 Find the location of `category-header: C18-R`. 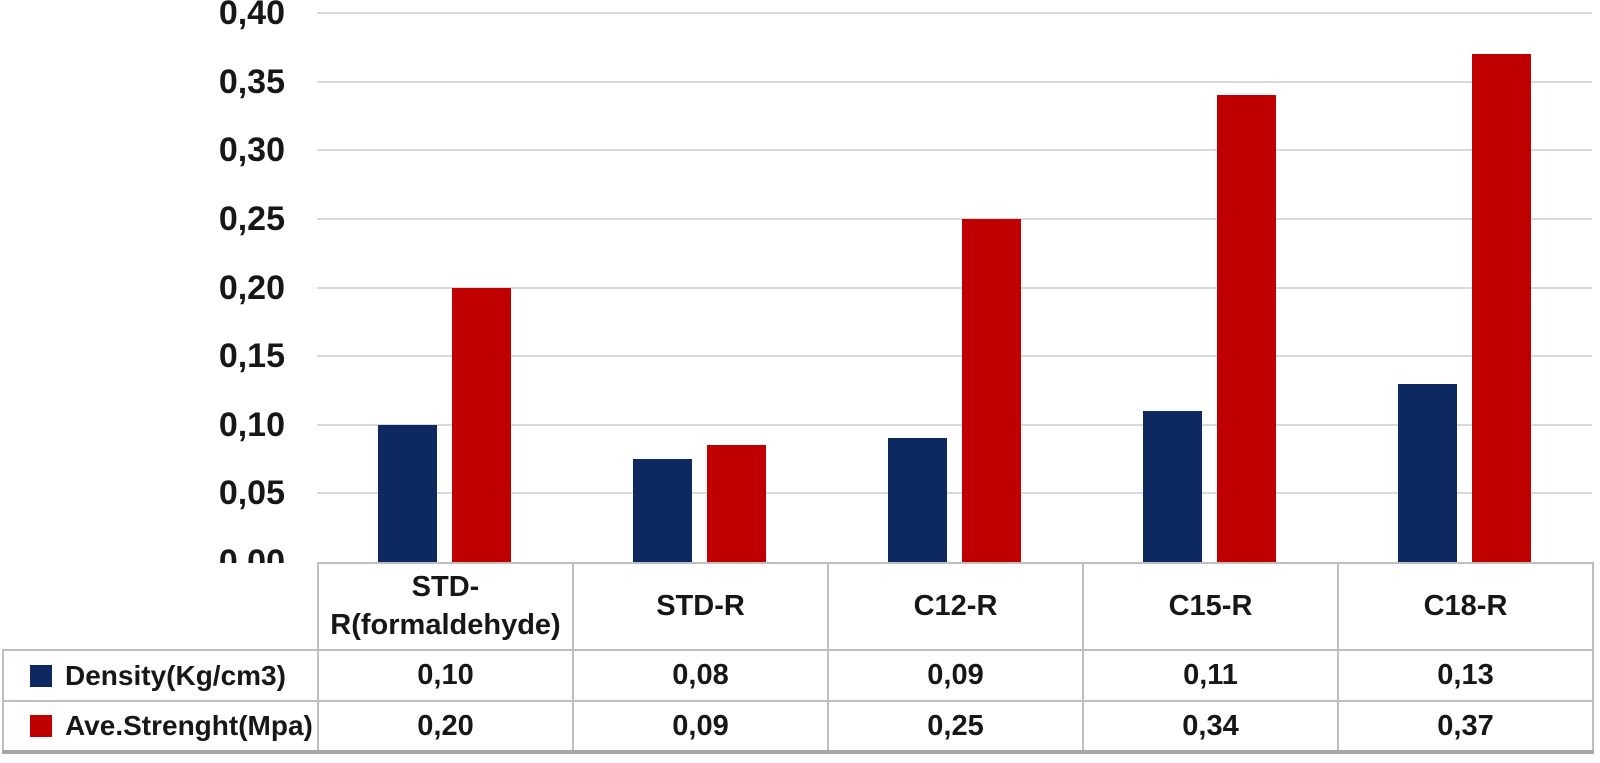

category-header: C18-R is located at coordinates (1465, 606).